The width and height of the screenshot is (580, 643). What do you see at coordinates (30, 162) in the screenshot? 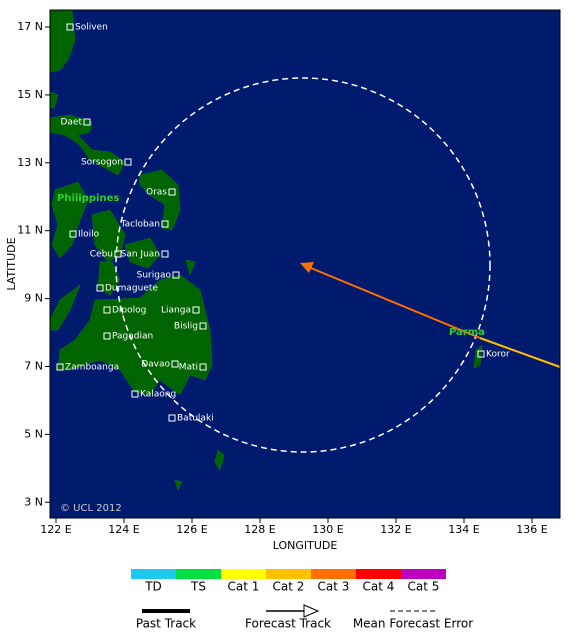
I see `y-tick-label: 13 N` at bounding box center [30, 162].